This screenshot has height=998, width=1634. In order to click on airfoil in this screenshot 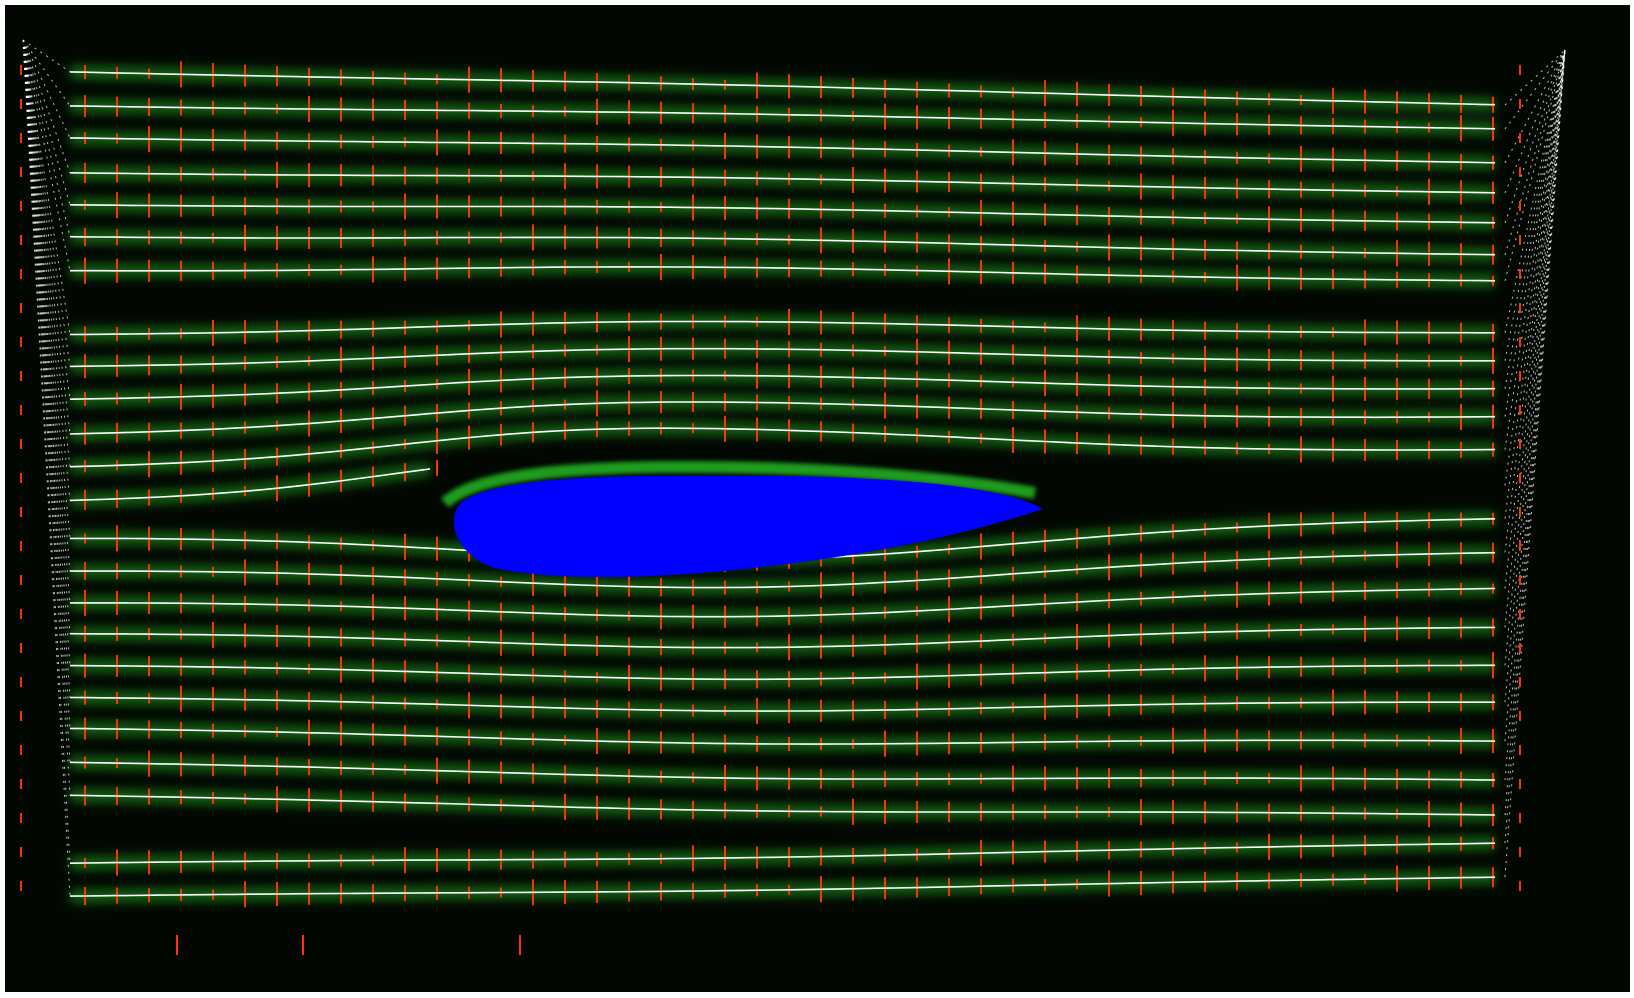, I will do `click(748, 526)`.